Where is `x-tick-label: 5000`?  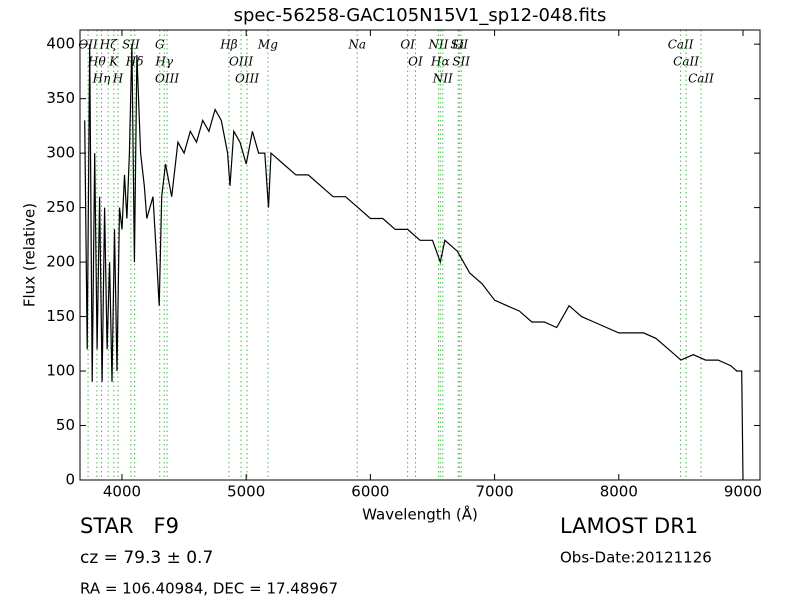 x-tick-label: 5000 is located at coordinates (246, 492).